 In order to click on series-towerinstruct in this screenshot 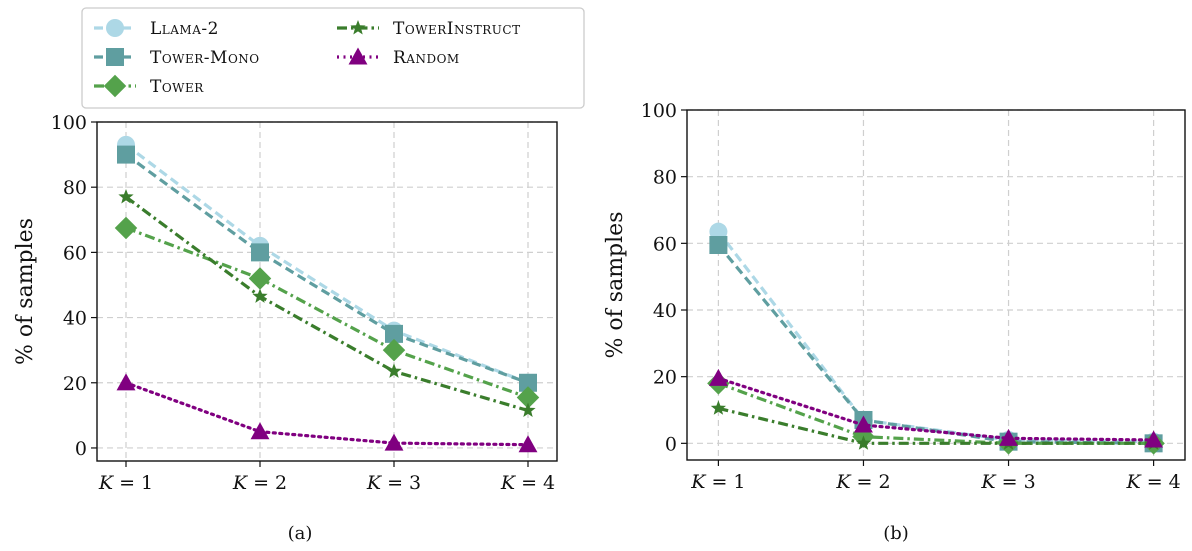, I will do `click(327, 302)`.